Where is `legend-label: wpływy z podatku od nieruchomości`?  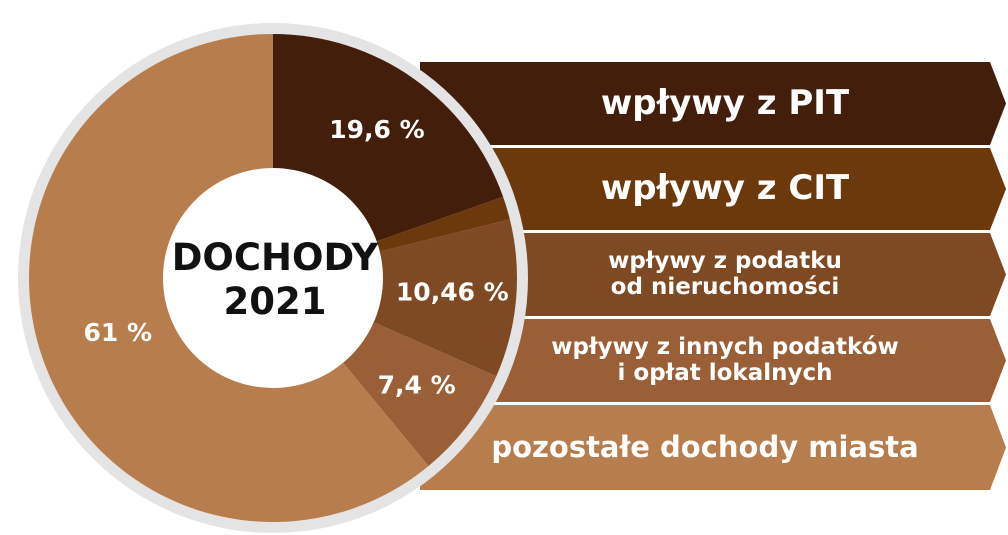
legend-label: wpływy z podatku od nieruchomości is located at coordinates (725, 274).